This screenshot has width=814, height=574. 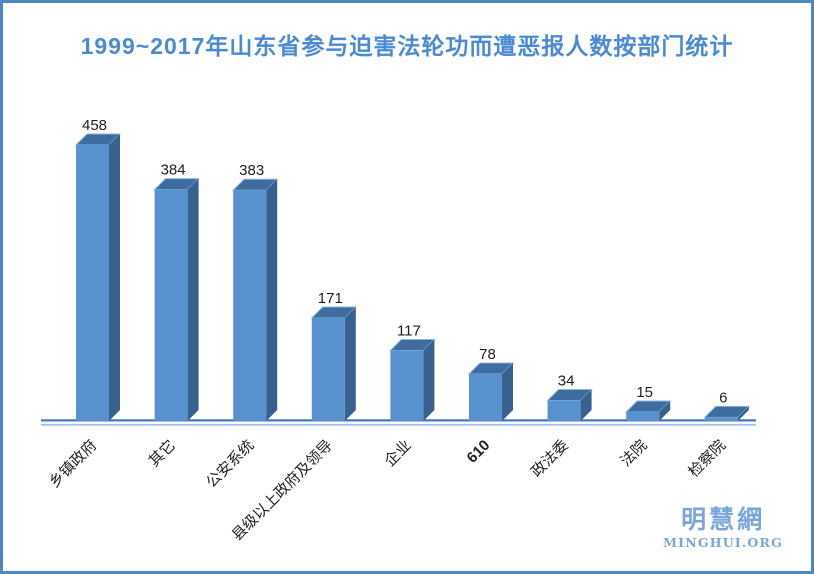 I want to click on svg-text: 384, so click(x=173, y=170).